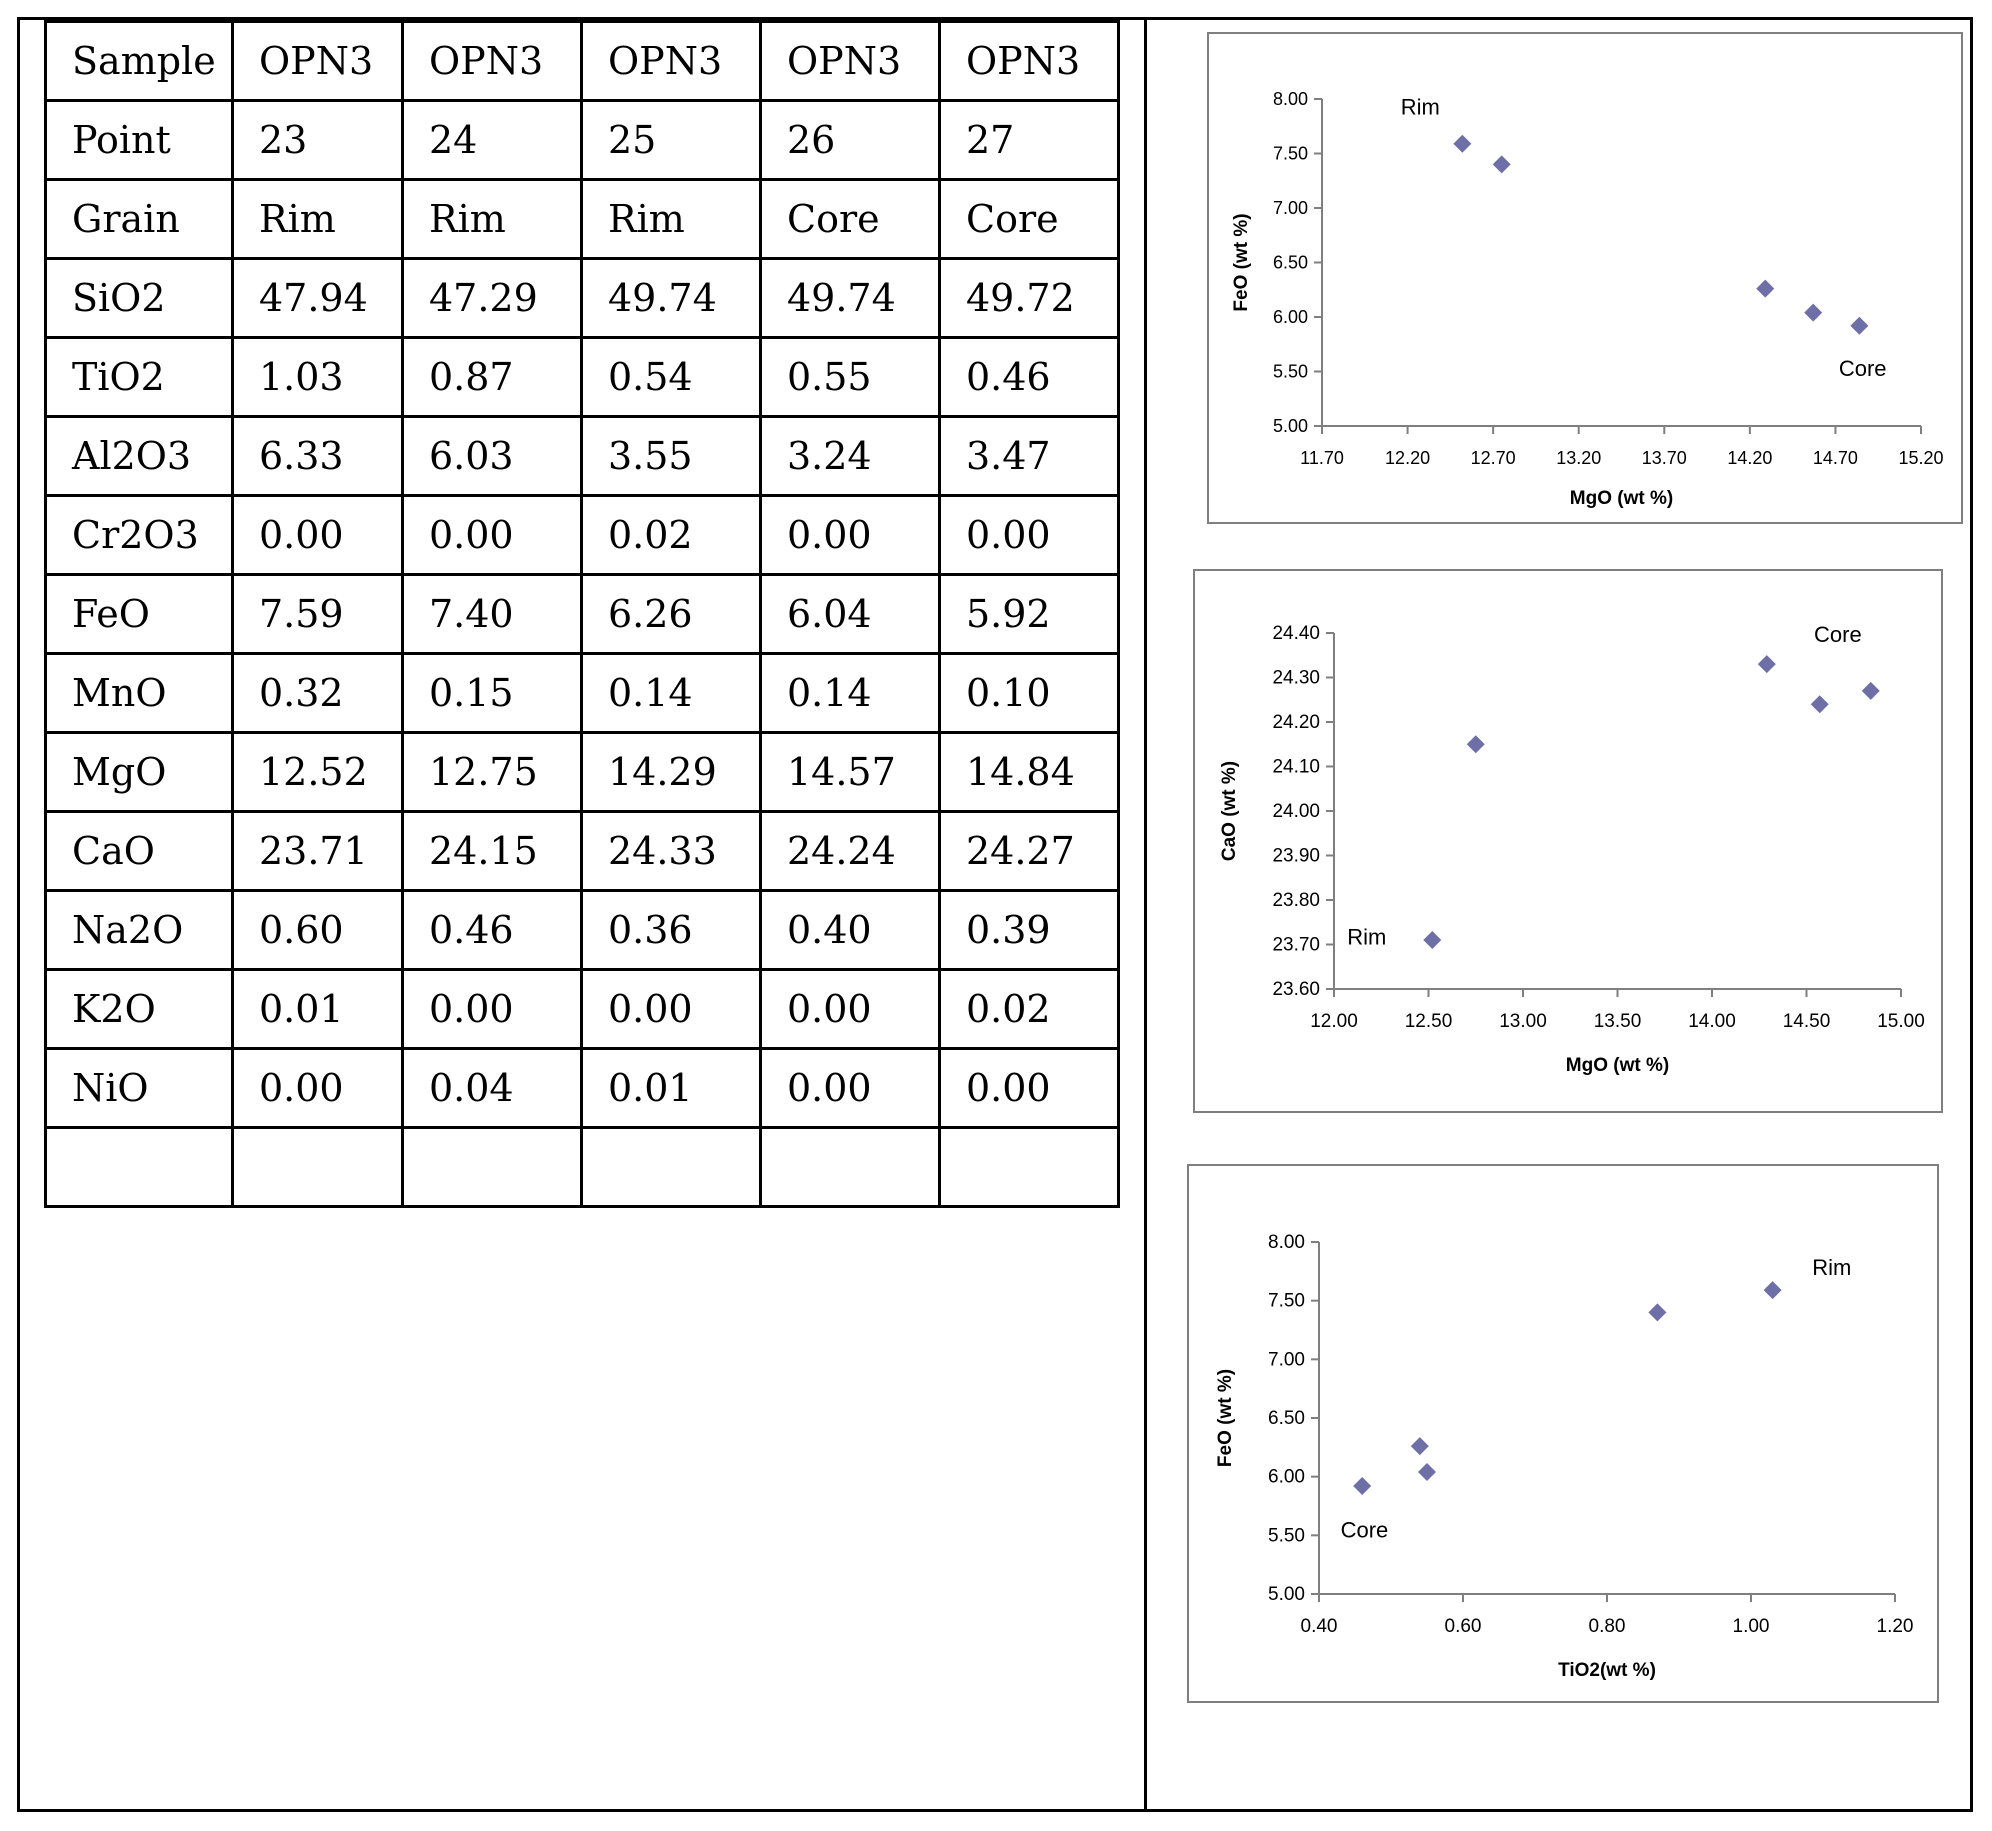 This screenshot has height=1831, width=1992. What do you see at coordinates (1286, 1477) in the screenshot?
I see `y-tick-label: 6.00` at bounding box center [1286, 1477].